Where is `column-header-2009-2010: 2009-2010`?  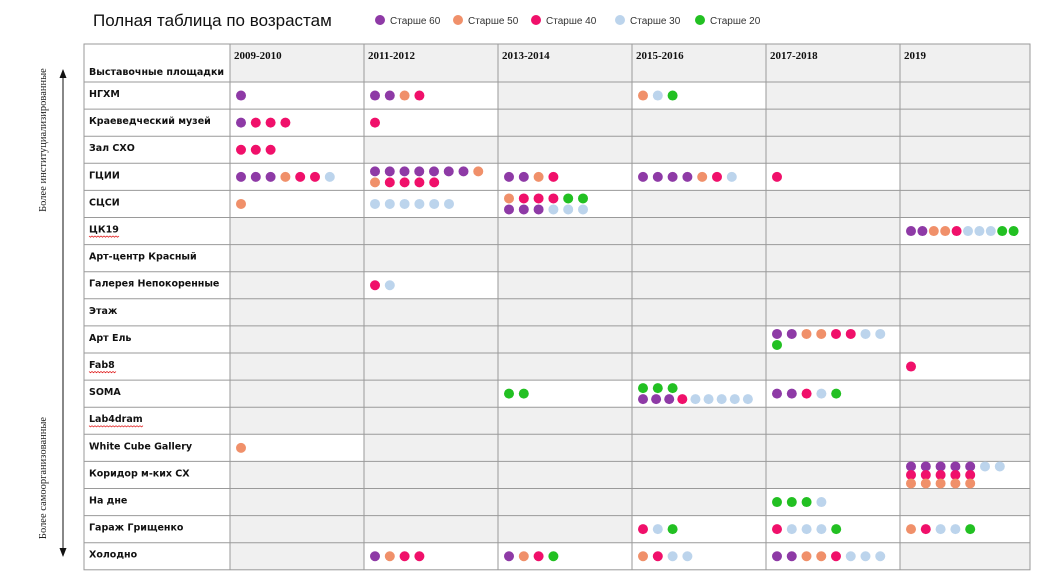 column-header-2009-2010: 2009-2010 is located at coordinates (258, 56).